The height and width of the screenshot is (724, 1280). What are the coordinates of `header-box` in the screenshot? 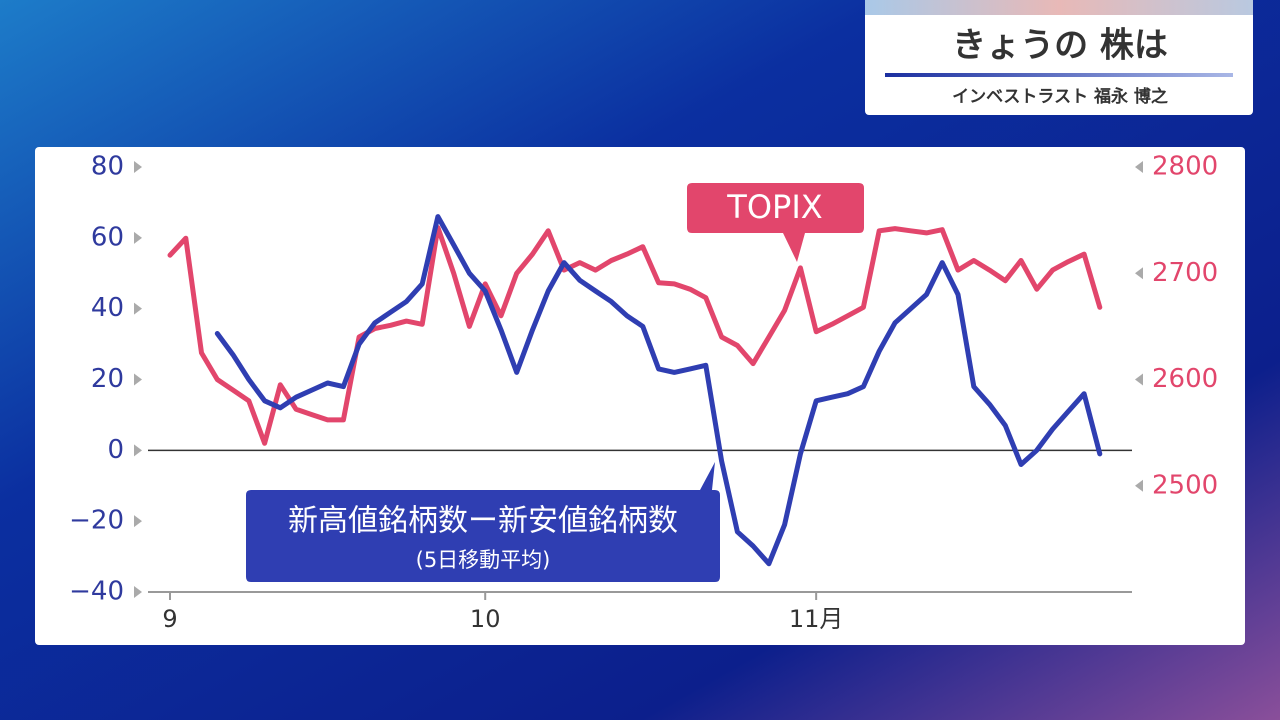 It's located at (1059, 57).